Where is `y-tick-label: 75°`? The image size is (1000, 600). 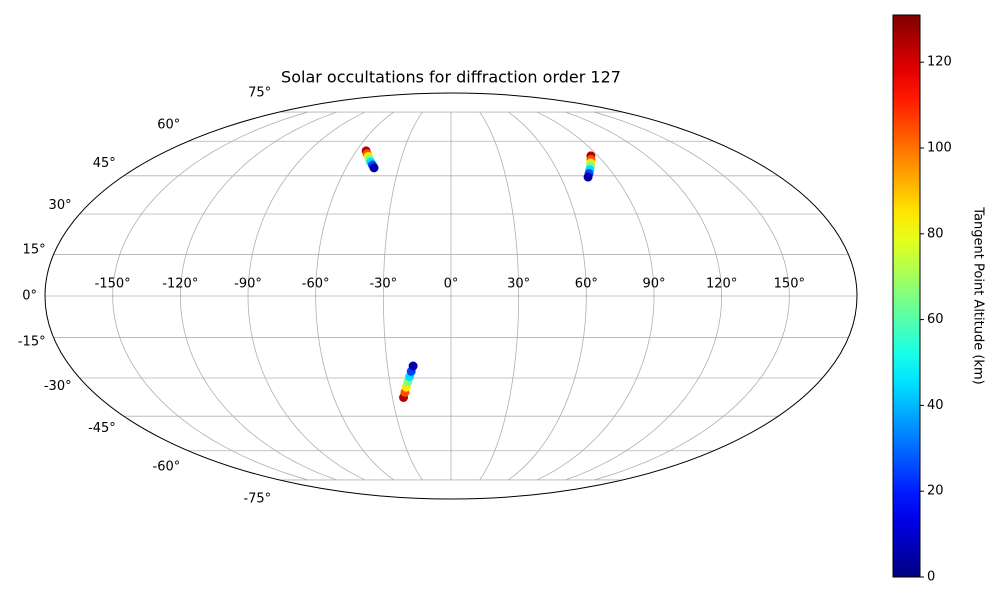
y-tick-label: 75° is located at coordinates (259, 93).